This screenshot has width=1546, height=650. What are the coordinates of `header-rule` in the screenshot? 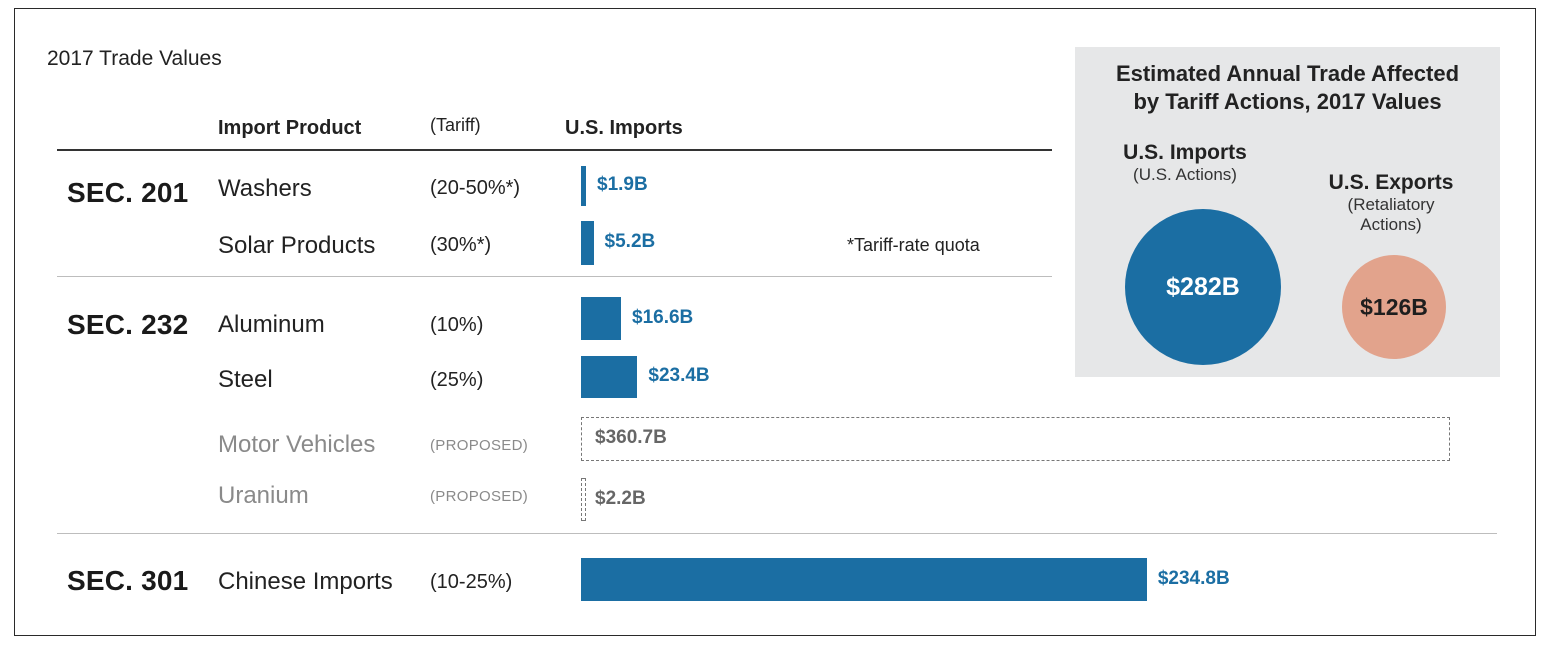 It's located at (554, 150).